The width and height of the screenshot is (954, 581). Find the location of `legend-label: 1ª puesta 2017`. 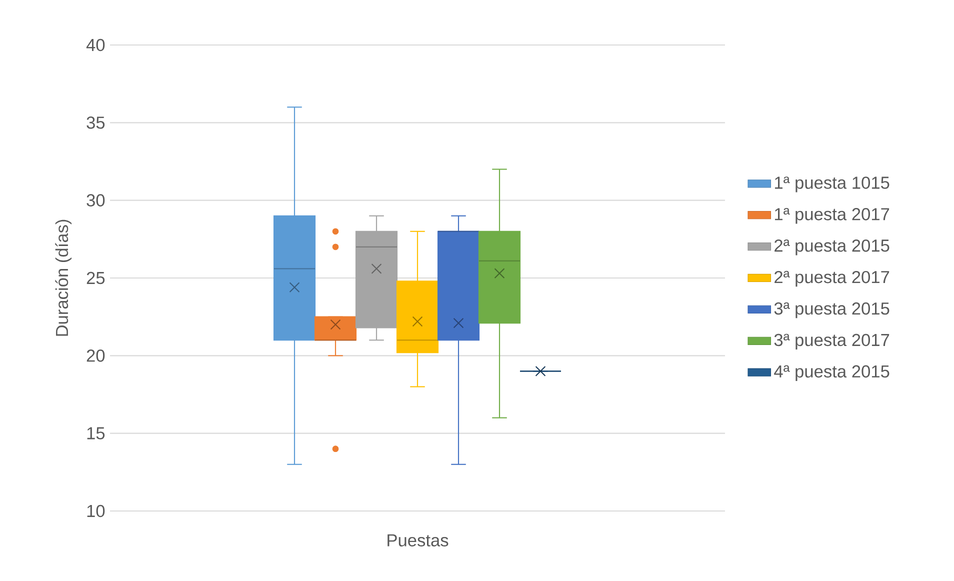

legend-label: 1ª puesta 2017 is located at coordinates (832, 216).